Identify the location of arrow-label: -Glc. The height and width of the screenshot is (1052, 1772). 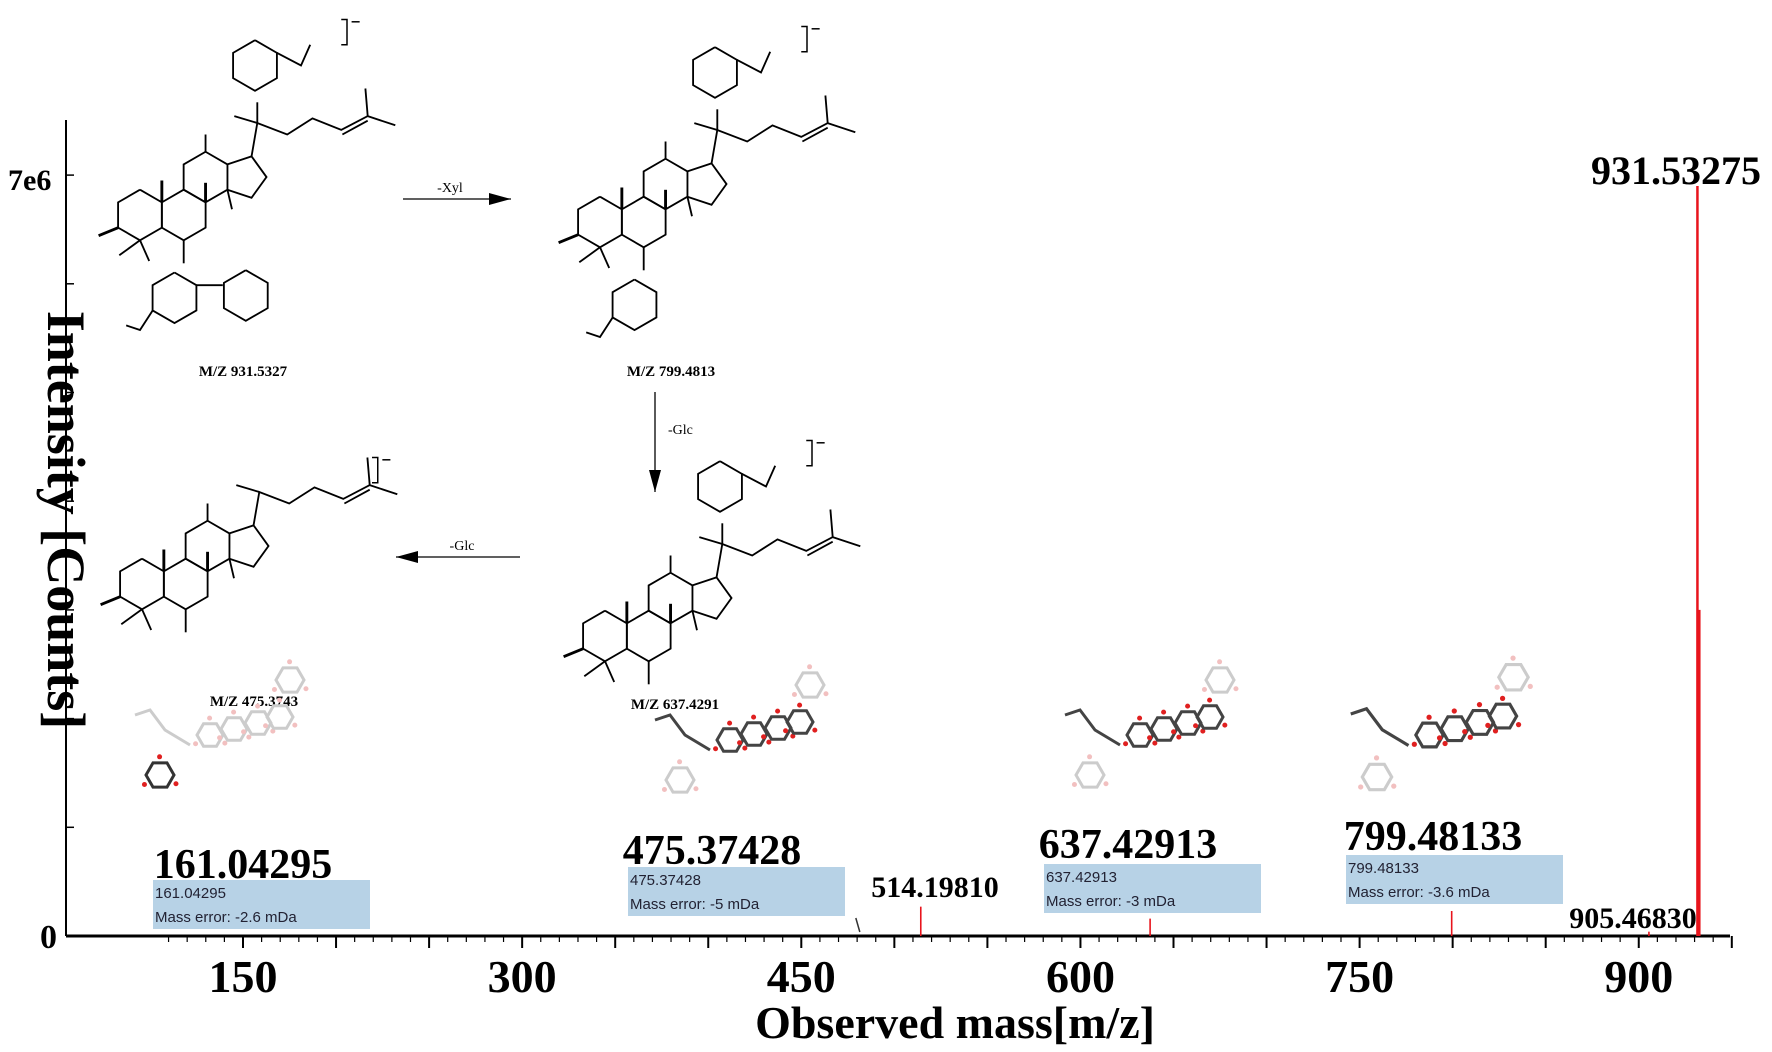
(680, 430).